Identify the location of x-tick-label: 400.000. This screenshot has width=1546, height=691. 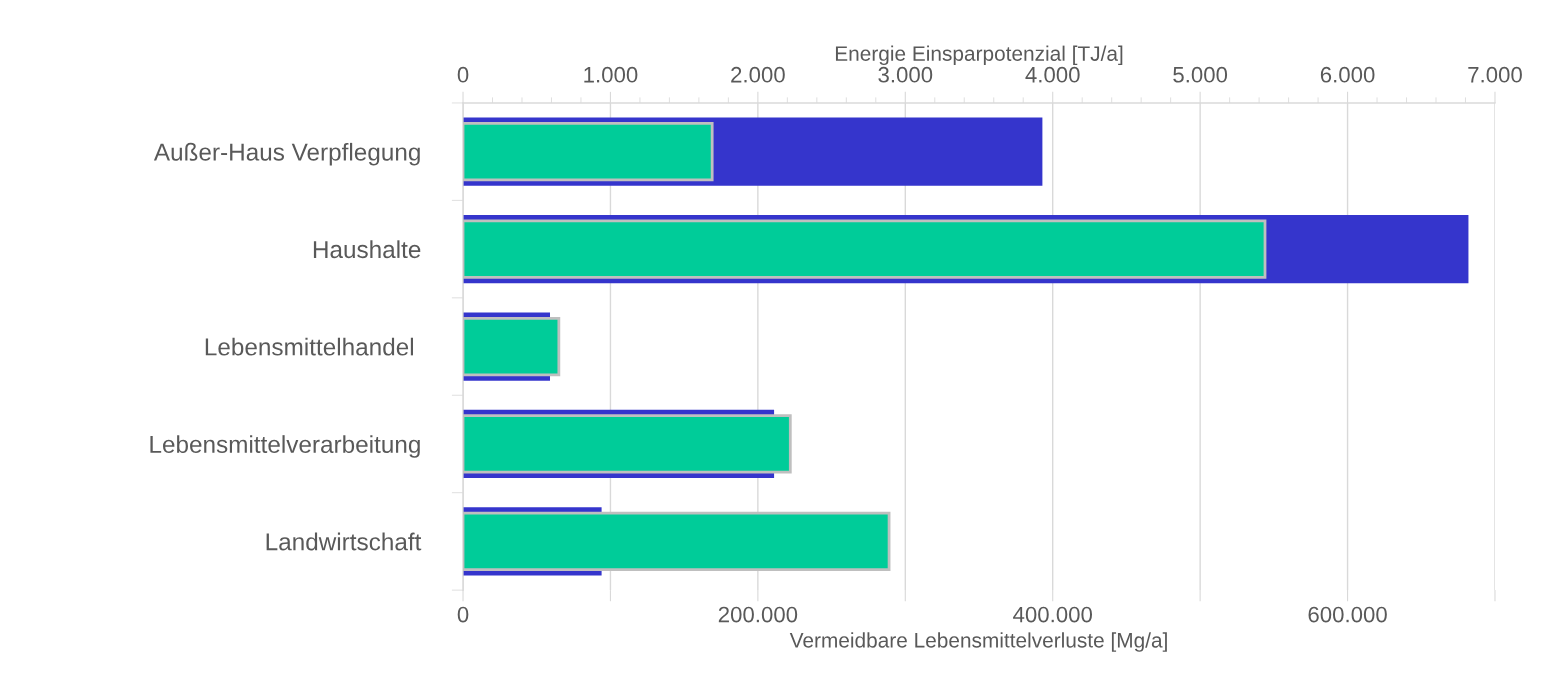
(1053, 614).